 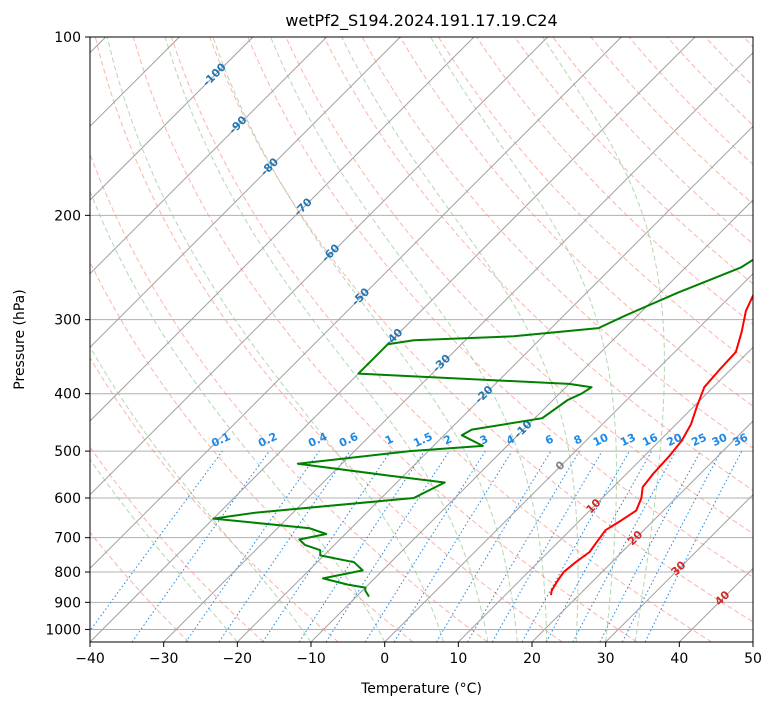 I want to click on x-axis-ticks: −40 −30 −20 −10 0 10 20 30 40 50, so click(x=418, y=654).